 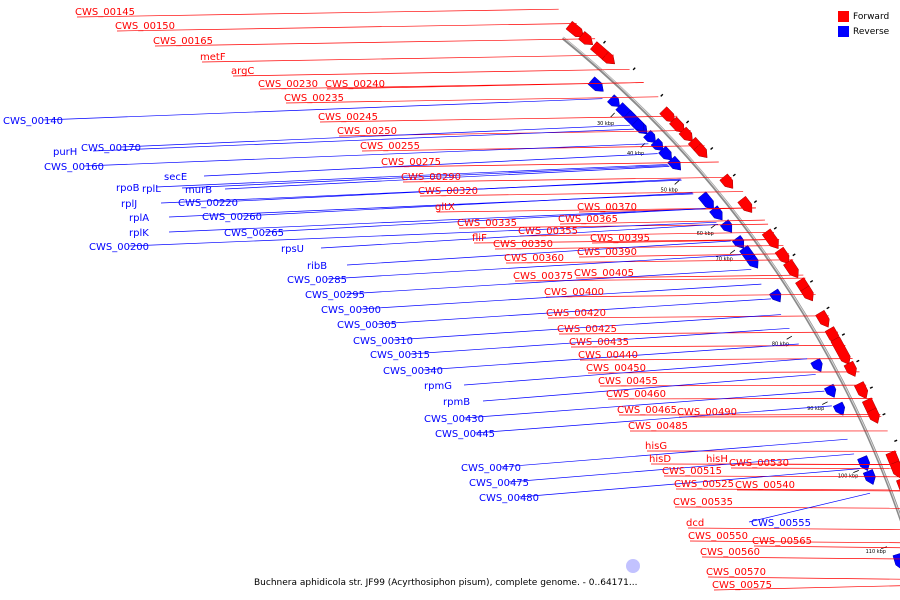 I want to click on forward-gene-label: CWS_00290, so click(x=431, y=177).